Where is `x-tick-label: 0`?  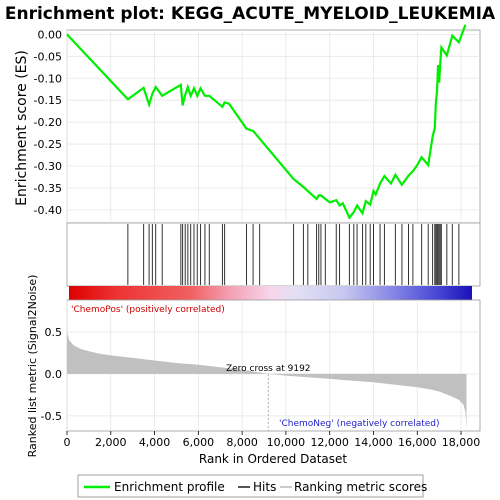
x-tick-label: 0 is located at coordinates (67, 442).